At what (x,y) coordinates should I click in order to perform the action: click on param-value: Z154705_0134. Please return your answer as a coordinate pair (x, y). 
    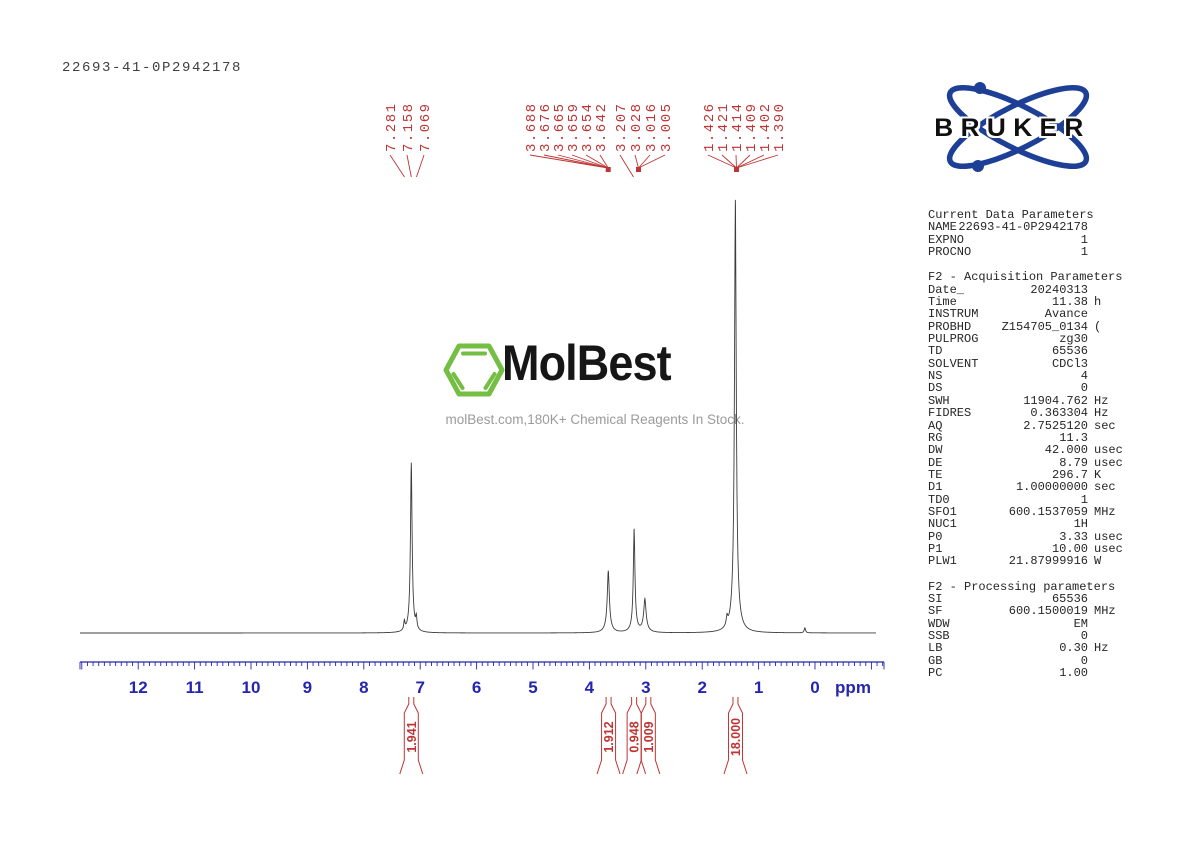
    Looking at the image, I should click on (1044, 326).